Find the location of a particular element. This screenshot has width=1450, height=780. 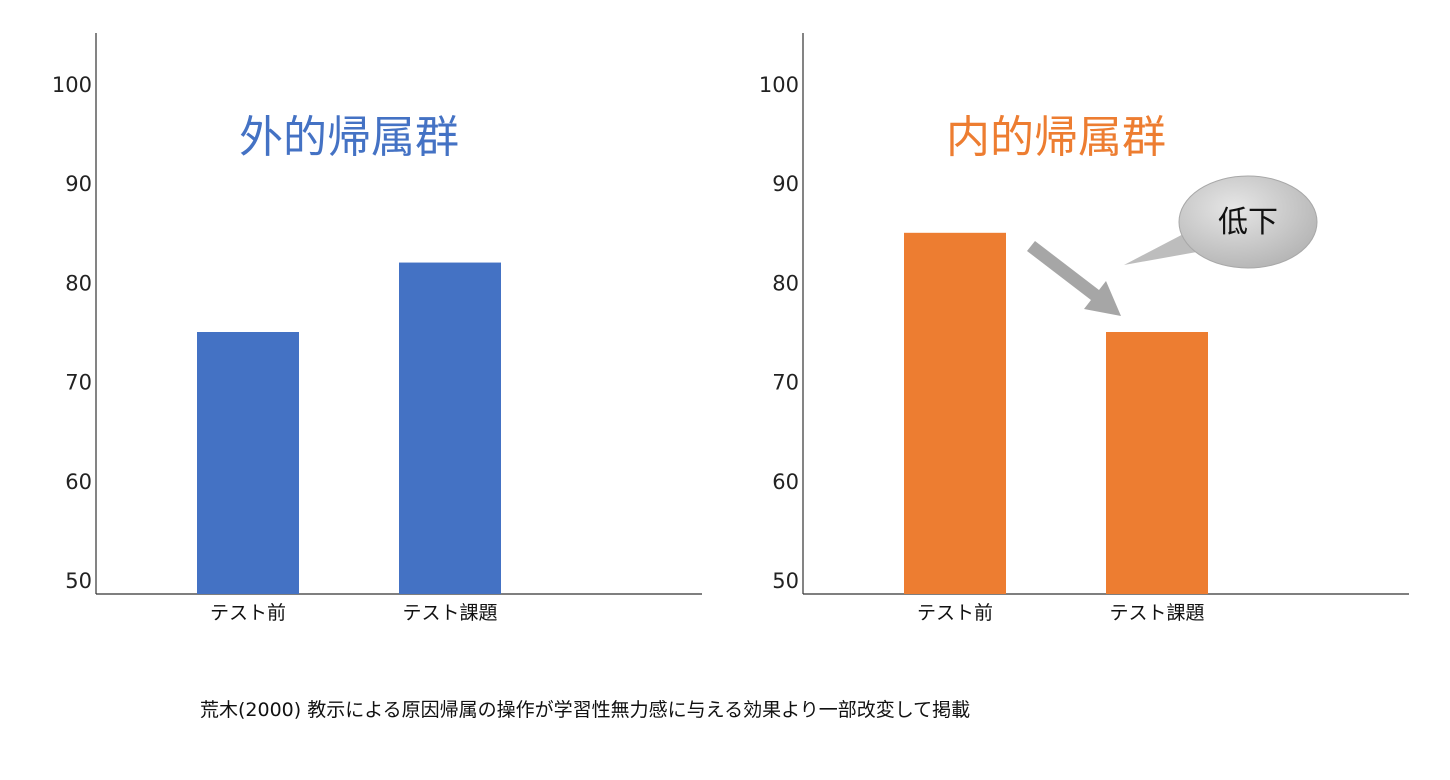

speech-bubble-text: 低下 is located at coordinates (1248, 222).